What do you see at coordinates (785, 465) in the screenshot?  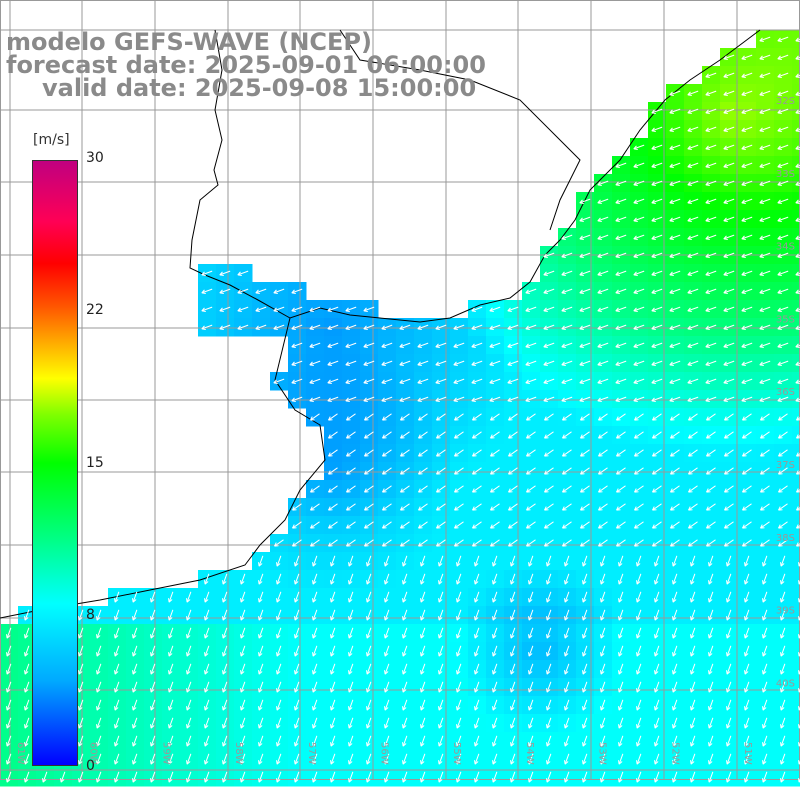 I see `lat-label: 37S` at bounding box center [785, 465].